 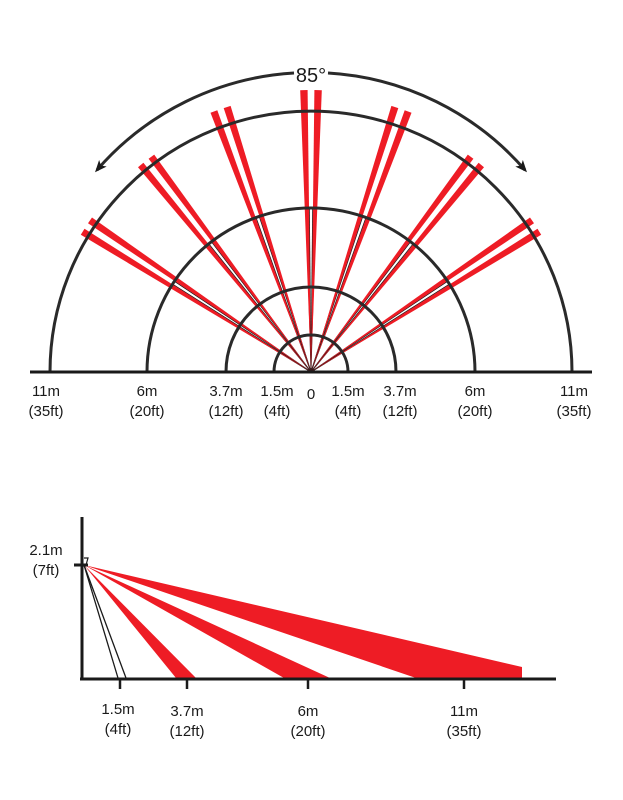 What do you see at coordinates (574, 391) in the screenshot?
I see `range-label-11m-right: 11m` at bounding box center [574, 391].